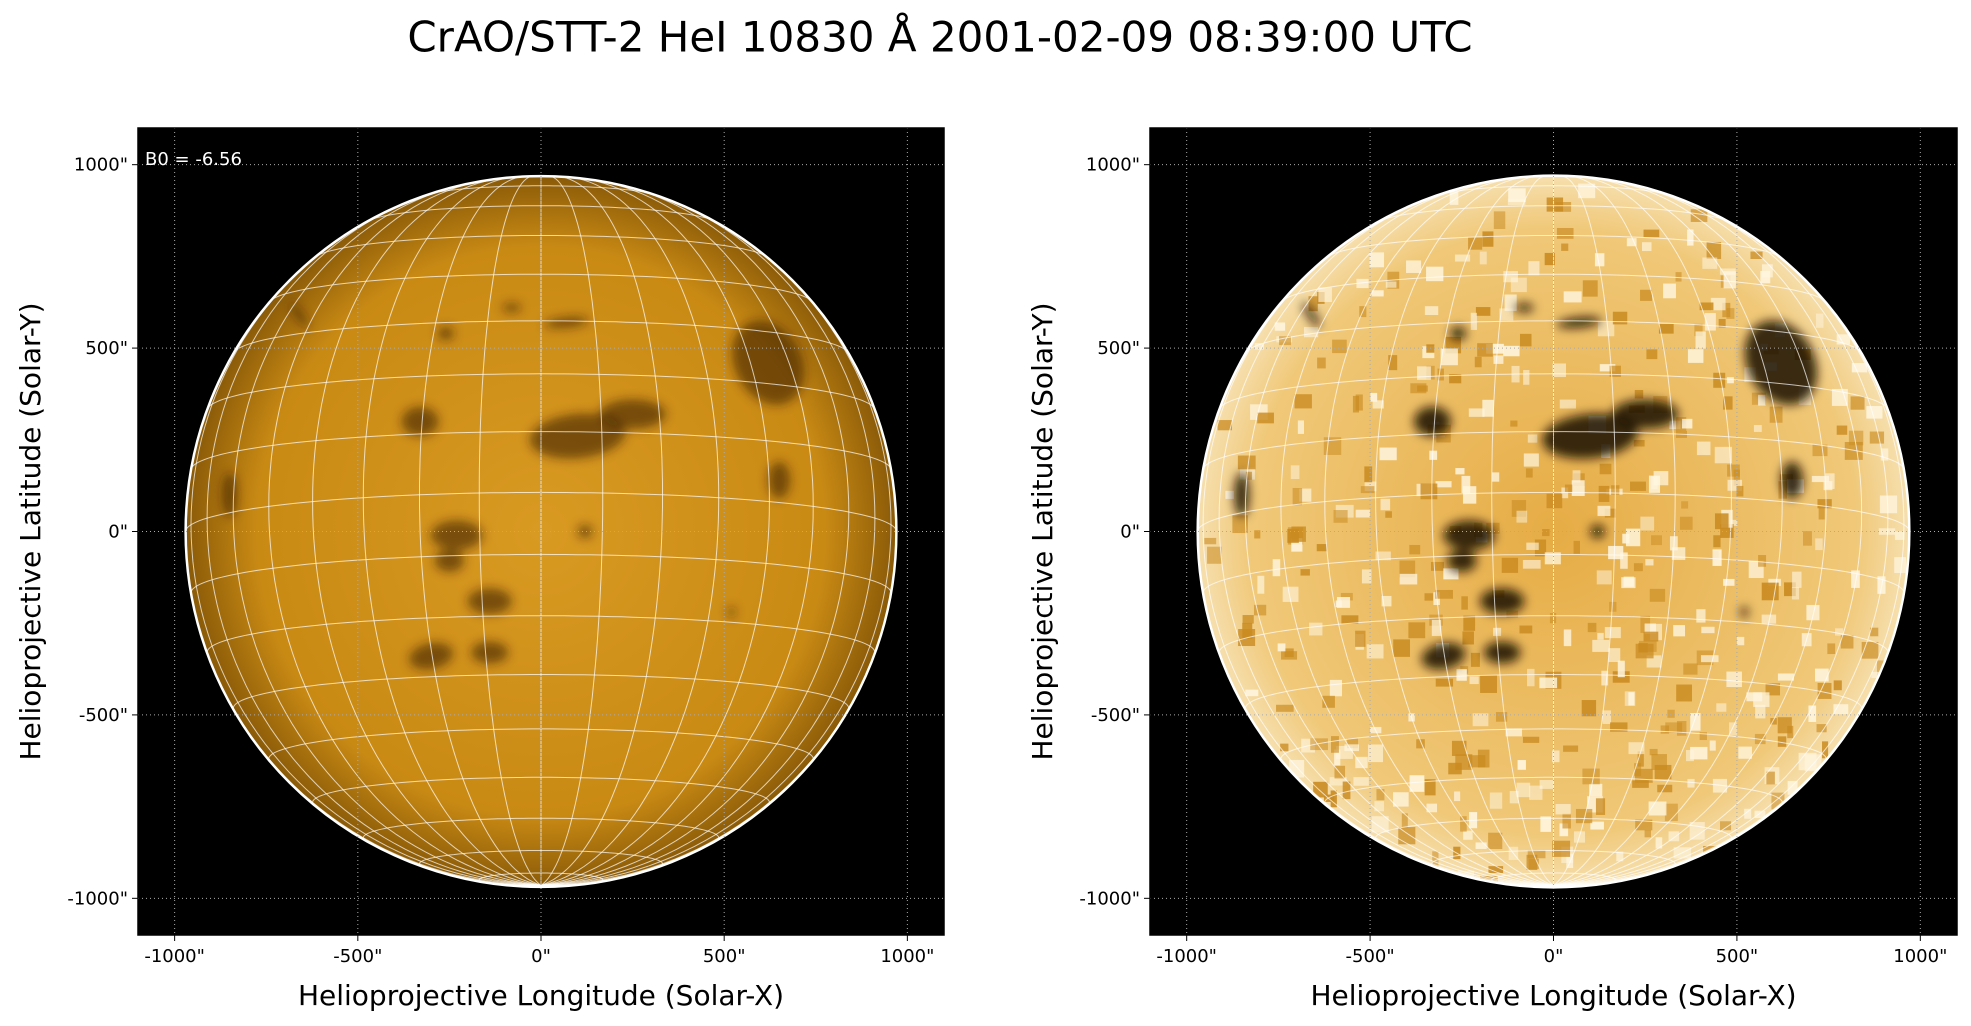  What do you see at coordinates (97, 898) in the screenshot?
I see `y-tick-label: -1000"` at bounding box center [97, 898].